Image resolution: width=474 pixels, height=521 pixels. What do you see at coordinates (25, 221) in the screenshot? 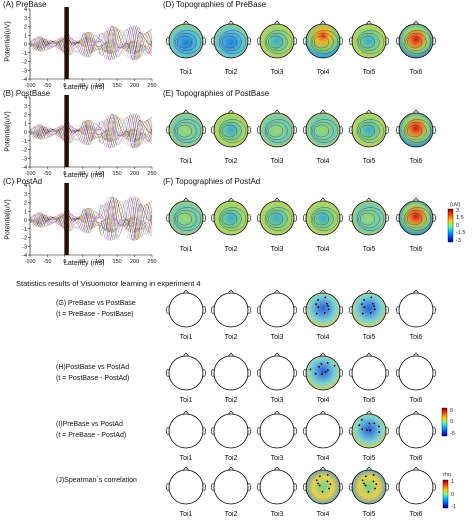
I see `erp-ytick-label: 0` at bounding box center [25, 221].